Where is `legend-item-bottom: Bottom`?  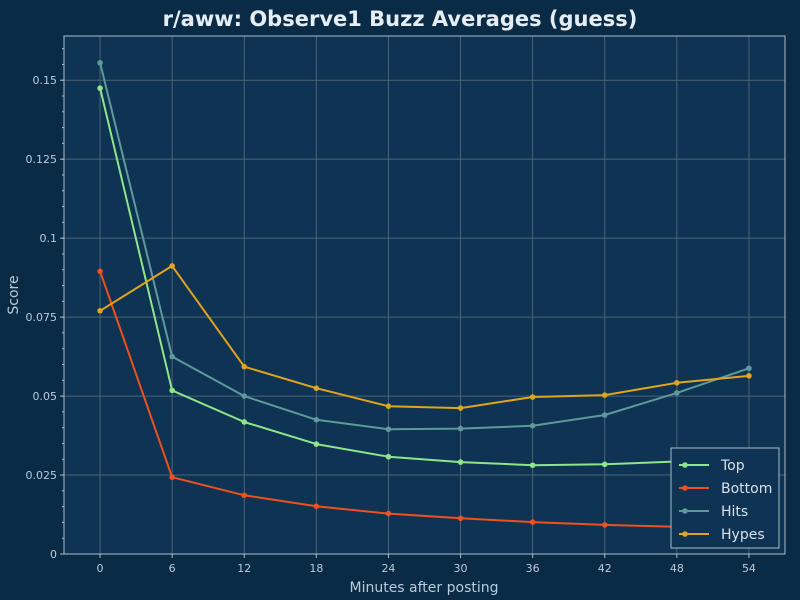
legend-item-bottom: Bottom is located at coordinates (725, 489).